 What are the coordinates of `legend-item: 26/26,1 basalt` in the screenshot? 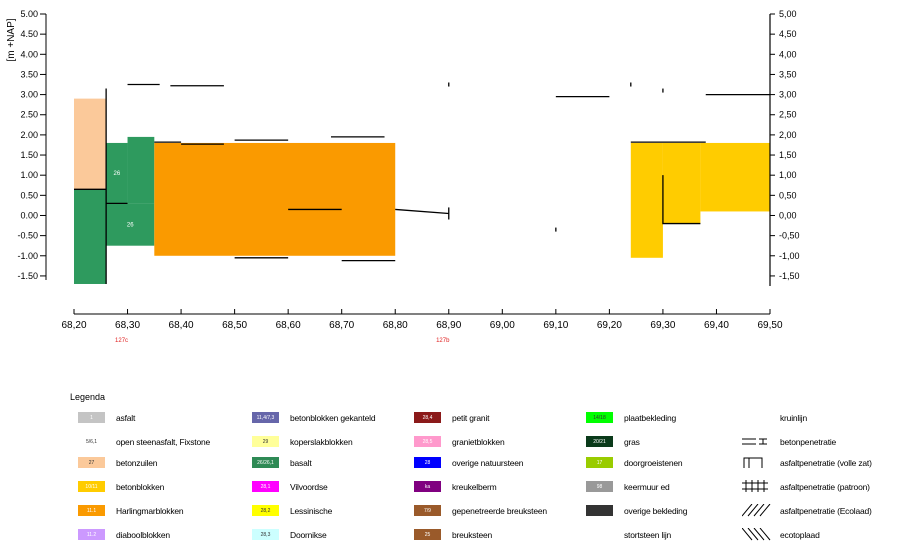 It's located at (282, 462).